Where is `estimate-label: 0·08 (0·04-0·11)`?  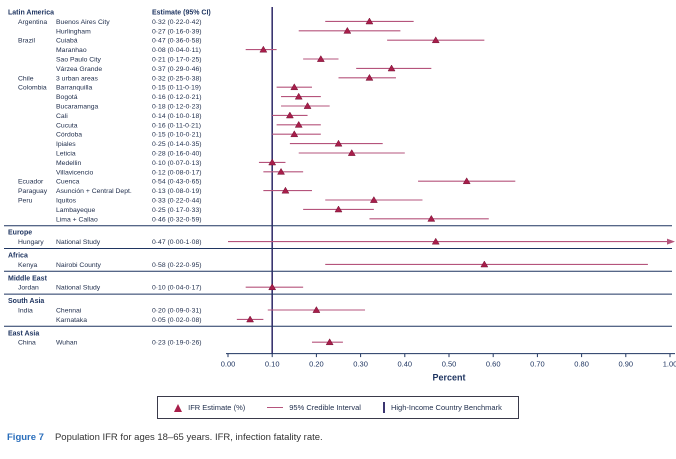 estimate-label: 0·08 (0·04-0·11) is located at coordinates (176, 50).